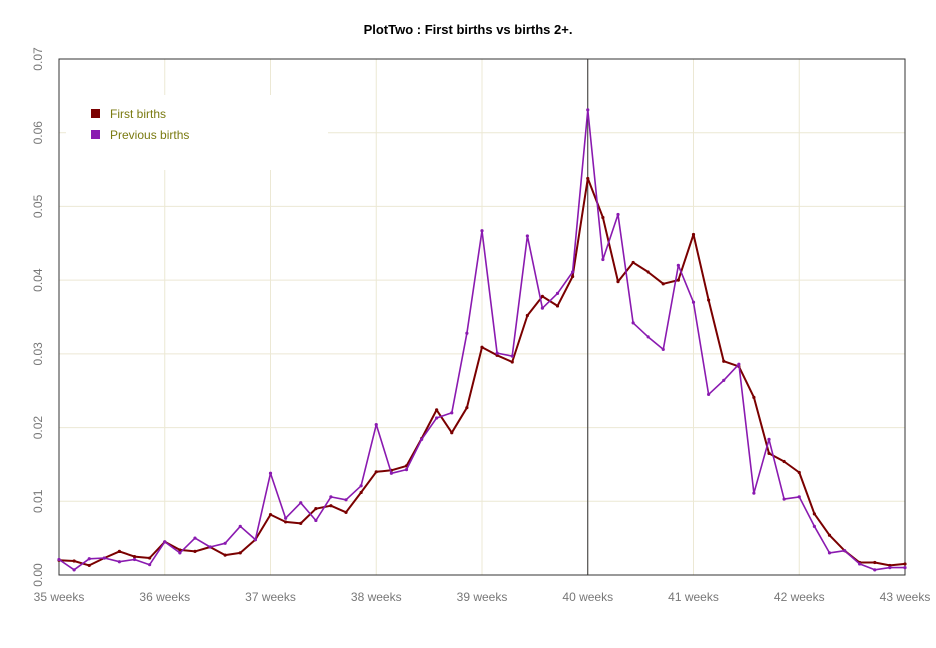 The image size is (936, 648). I want to click on y-tick-label: 0.02, so click(38, 428).